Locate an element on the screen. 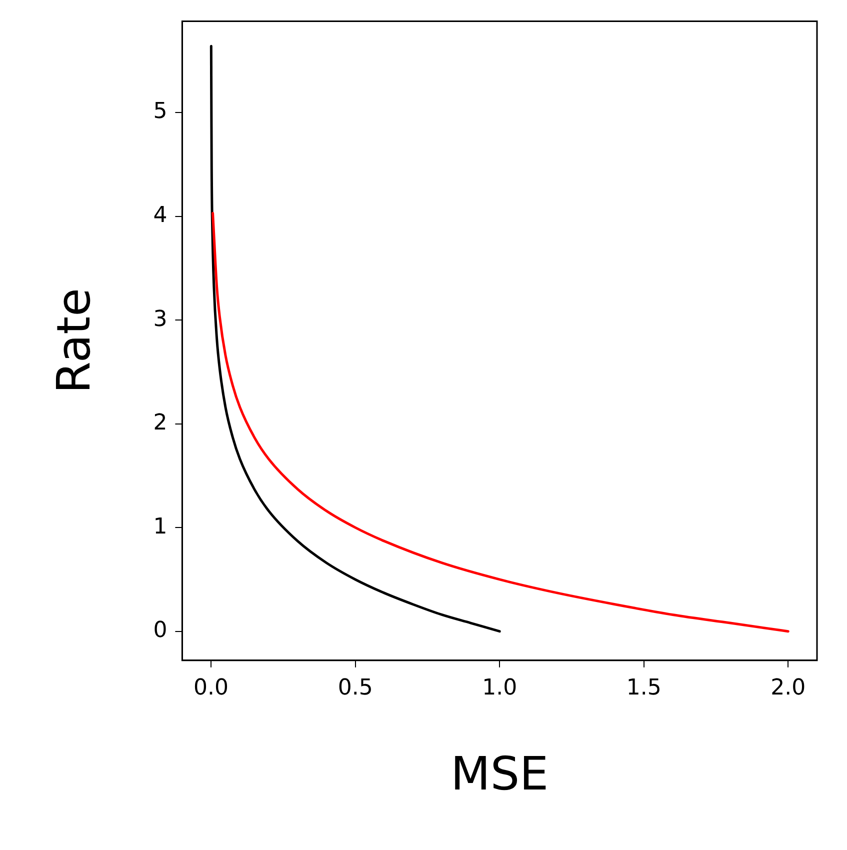 Image resolution: width=847 pixels, height=850 pixels. x-tick-label: 2.0 is located at coordinates (788, 687).